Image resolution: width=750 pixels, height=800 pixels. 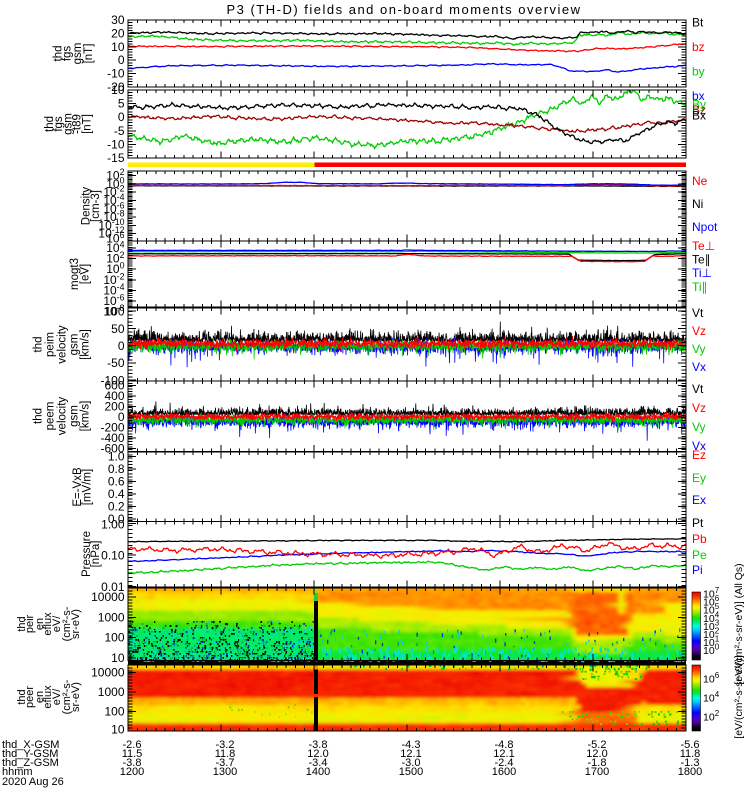 What do you see at coordinates (697, 570) in the screenshot?
I see `svg-text: Pi` at bounding box center [697, 570].